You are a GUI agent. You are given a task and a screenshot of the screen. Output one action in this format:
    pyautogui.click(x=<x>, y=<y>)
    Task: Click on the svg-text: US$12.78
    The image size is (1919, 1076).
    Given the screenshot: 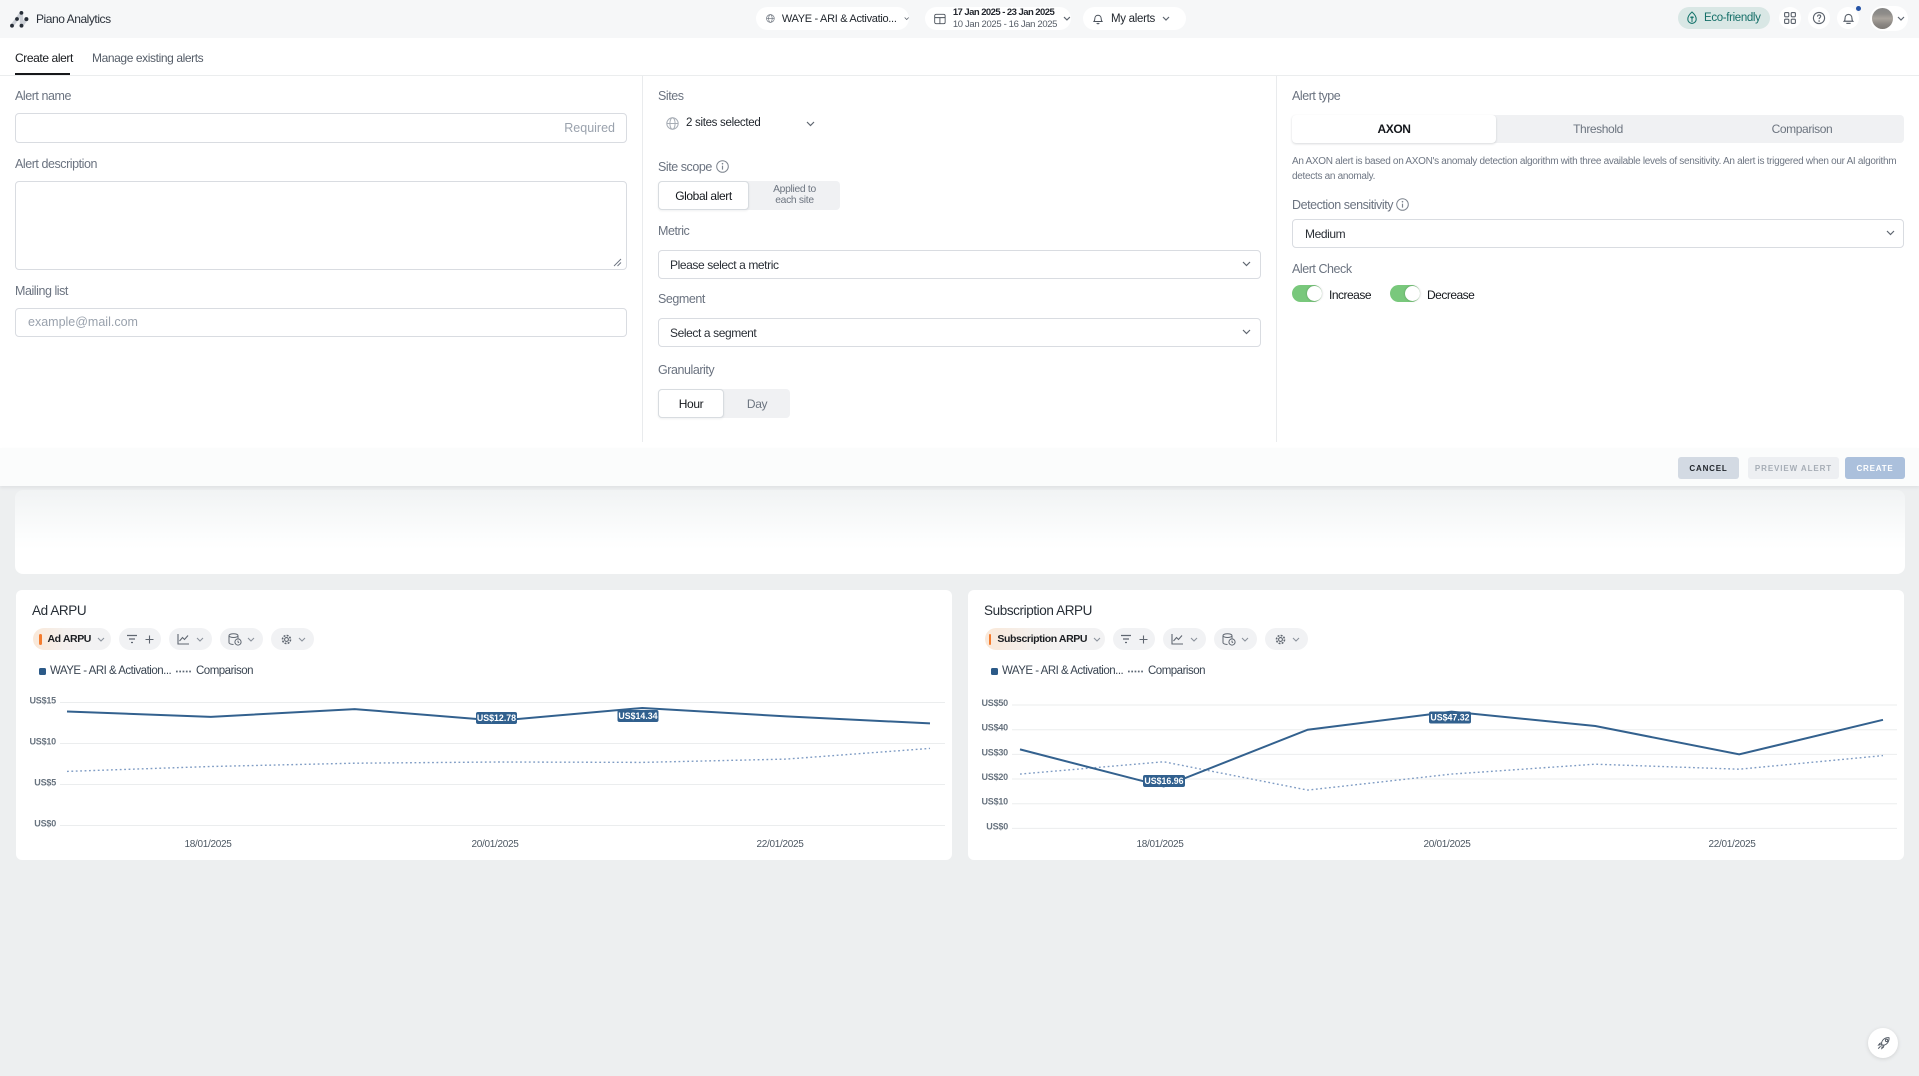 What is the action you would take?
    pyautogui.click(x=496, y=718)
    